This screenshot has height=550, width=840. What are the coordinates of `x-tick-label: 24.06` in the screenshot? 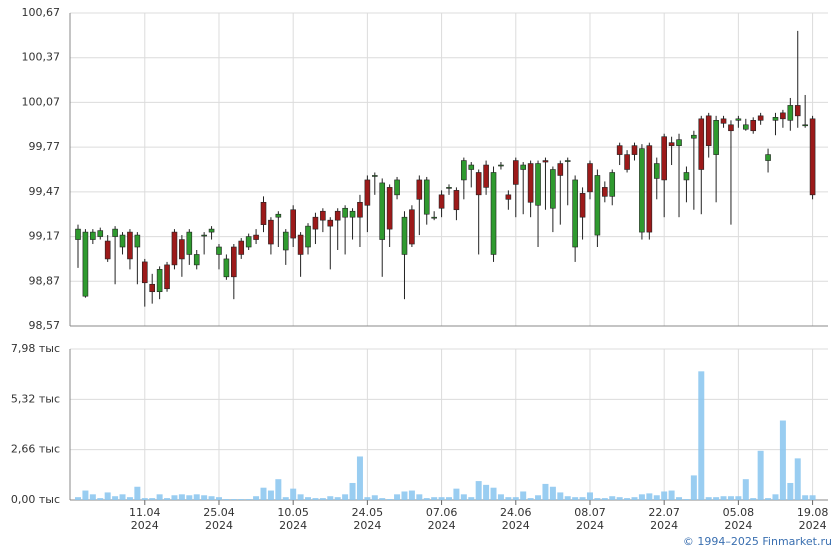 It's located at (516, 512).